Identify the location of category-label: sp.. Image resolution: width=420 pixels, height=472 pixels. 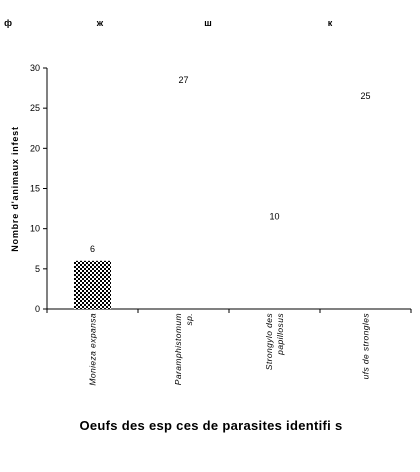
(189, 319).